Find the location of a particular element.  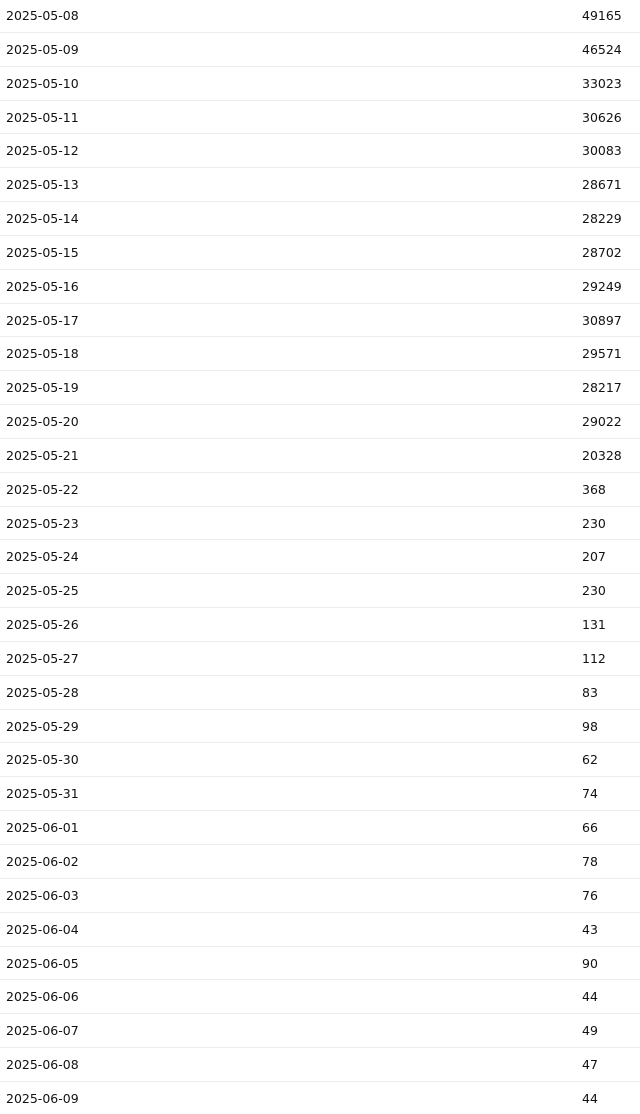

table-row: 2025-05-24 207 is located at coordinates (320, 557).